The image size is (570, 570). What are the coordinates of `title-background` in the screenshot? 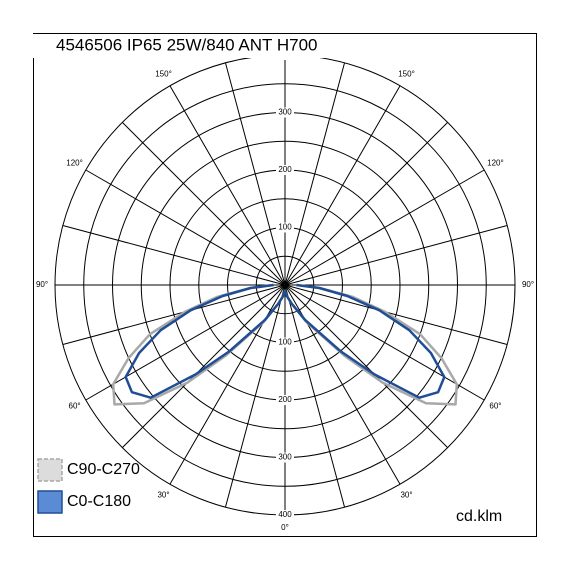 It's located at (198, 46).